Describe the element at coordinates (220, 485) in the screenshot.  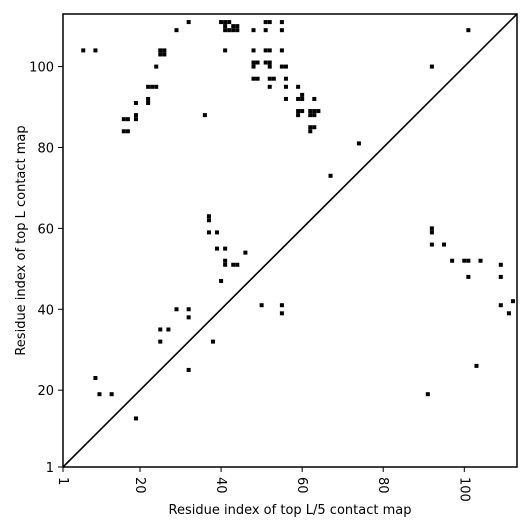
I see `x-tick-label: 40` at that location.